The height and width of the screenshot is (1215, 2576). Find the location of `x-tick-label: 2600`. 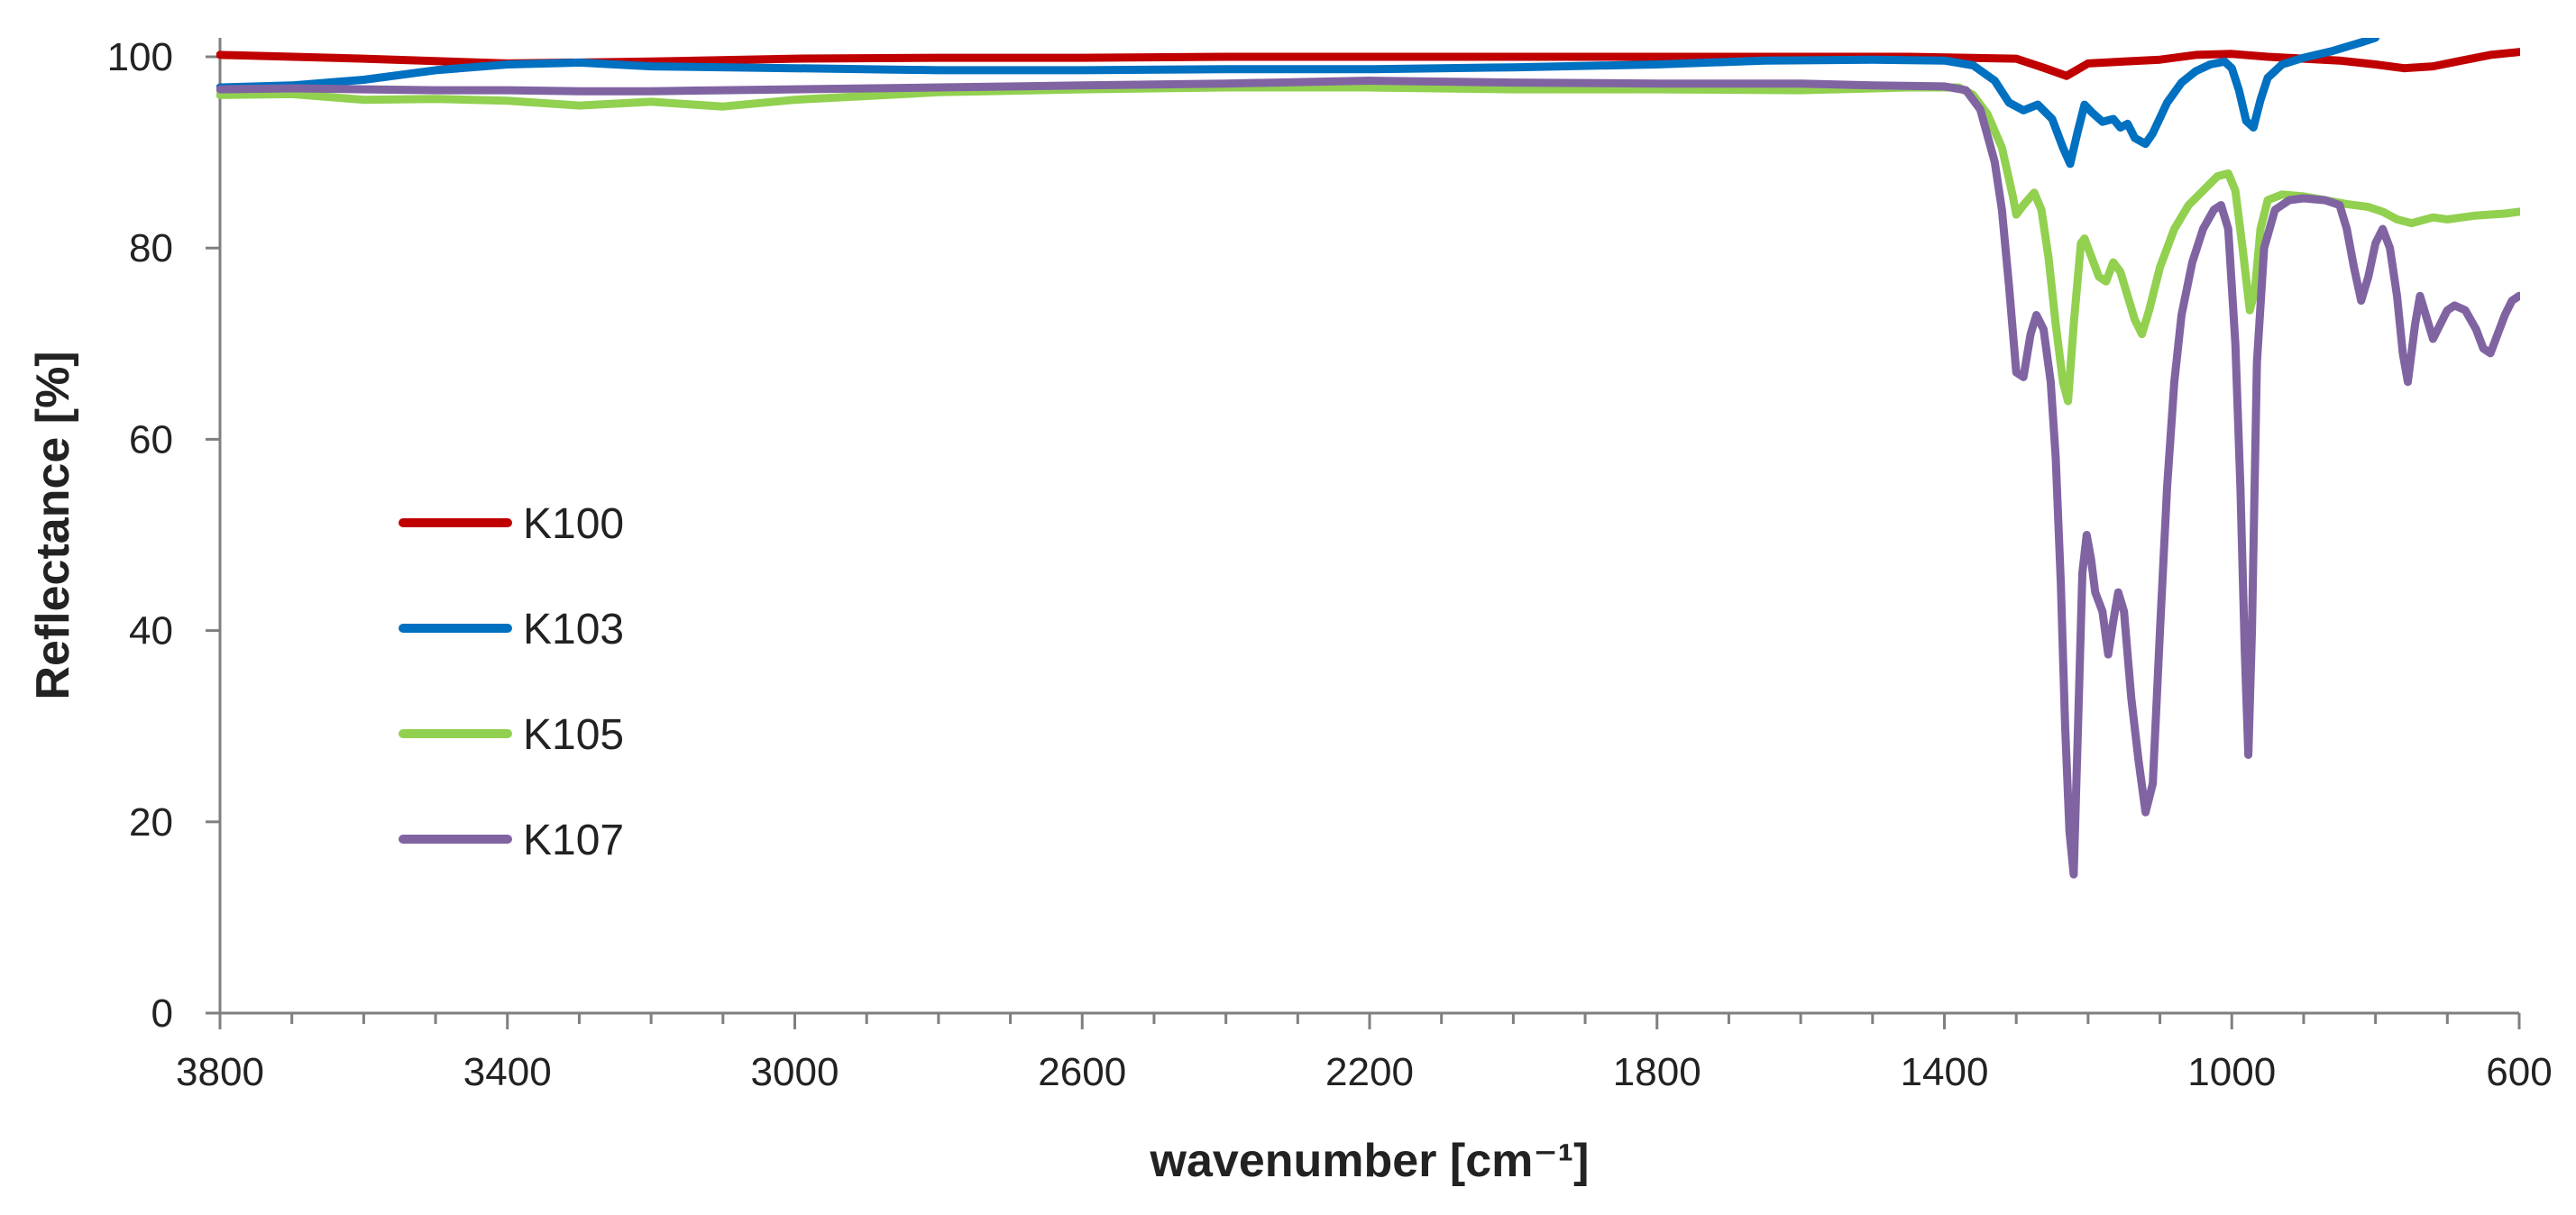

x-tick-label: 2600 is located at coordinates (1082, 1072).